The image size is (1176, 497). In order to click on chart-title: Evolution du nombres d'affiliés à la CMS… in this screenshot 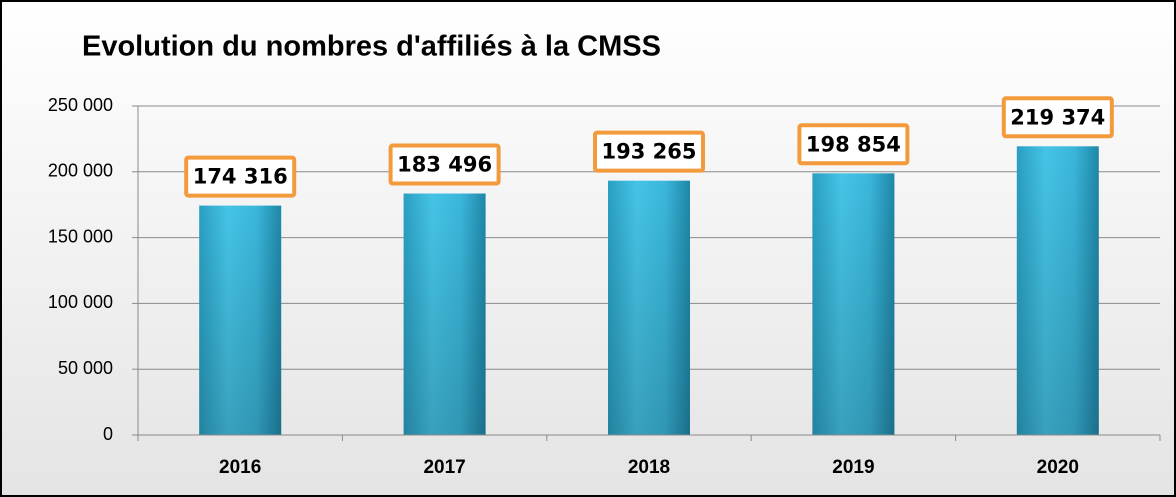, I will do `click(371, 47)`.